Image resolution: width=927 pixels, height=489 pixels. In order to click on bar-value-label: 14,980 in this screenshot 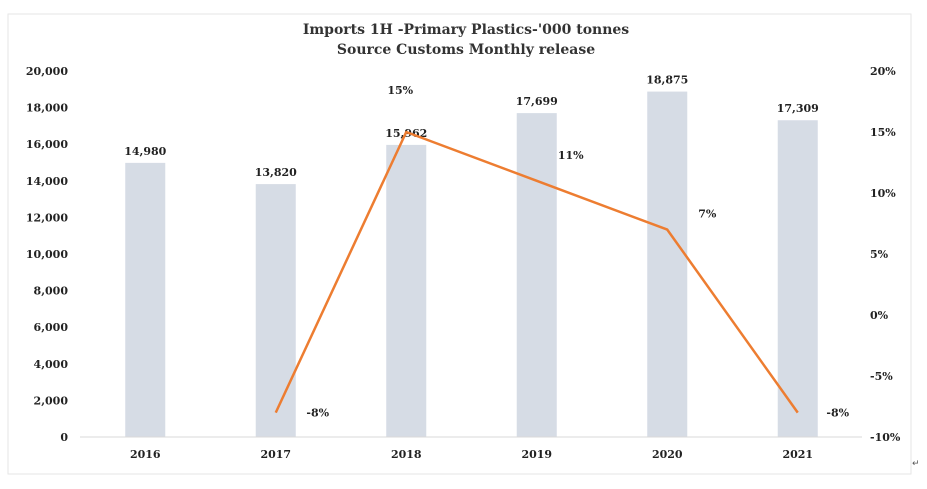, I will do `click(145, 151)`.